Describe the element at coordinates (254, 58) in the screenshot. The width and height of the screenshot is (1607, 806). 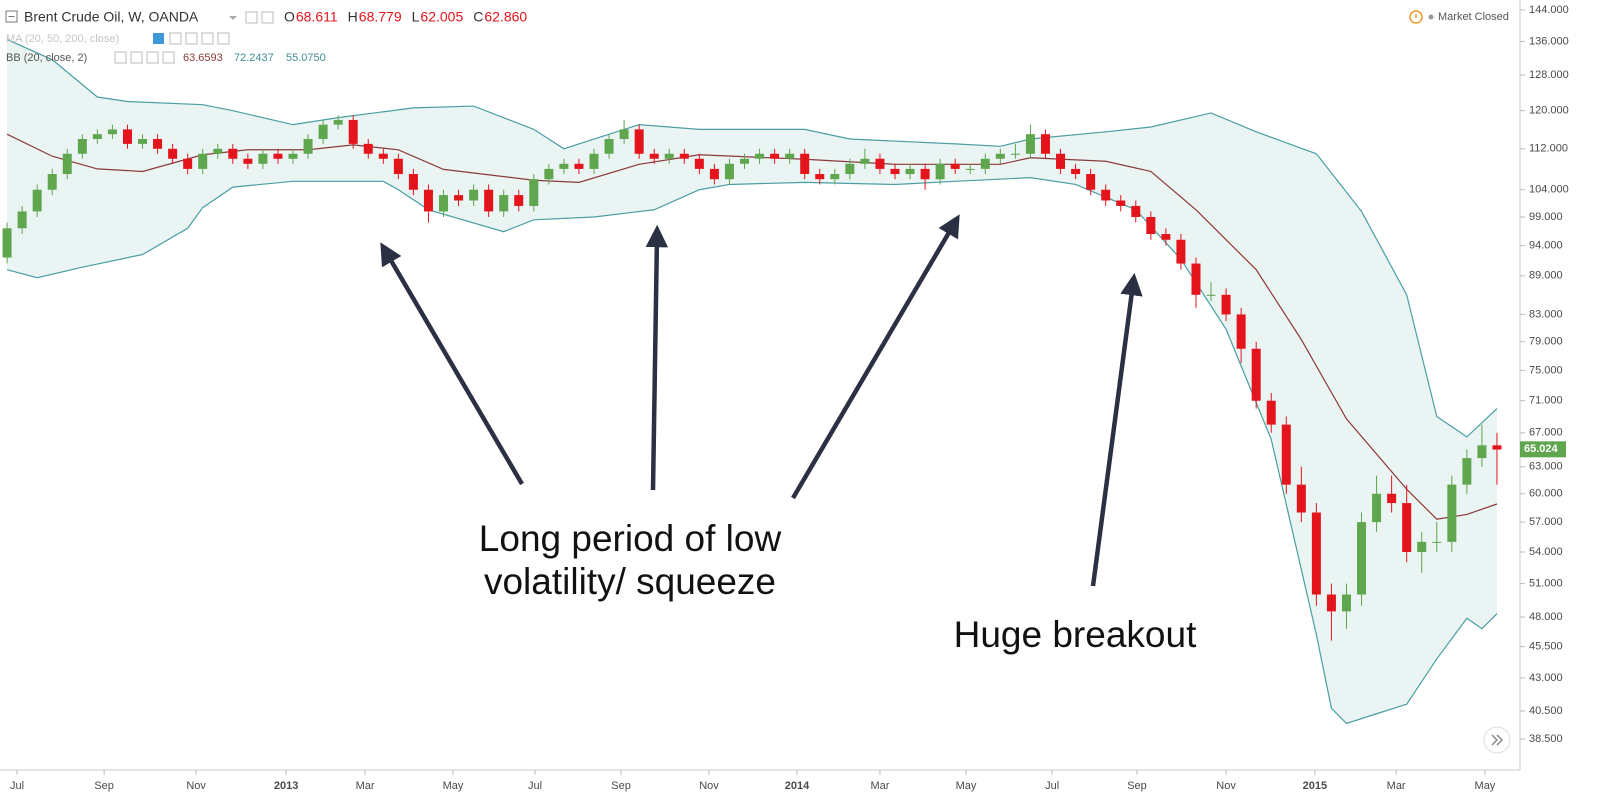
I see `bb-upper-value: 72.2437` at that location.